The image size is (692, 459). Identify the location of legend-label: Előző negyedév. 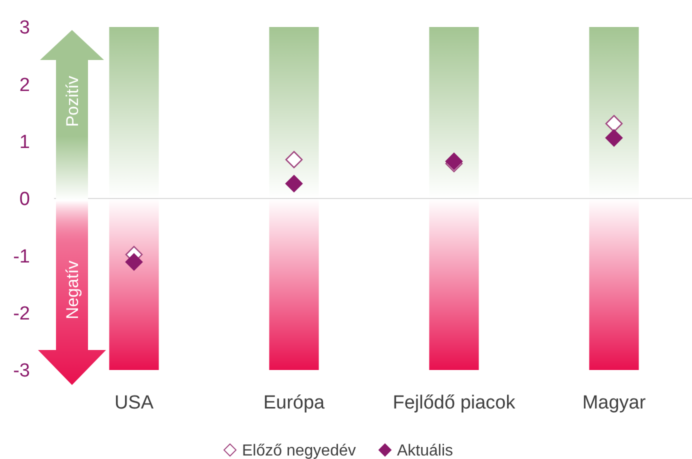
(299, 450).